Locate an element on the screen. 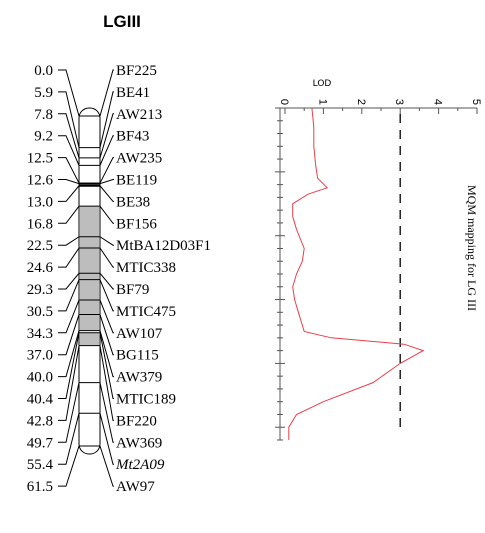 Image resolution: width=485 pixels, height=533 pixels. marker-name: MTIC338 is located at coordinates (146, 268).